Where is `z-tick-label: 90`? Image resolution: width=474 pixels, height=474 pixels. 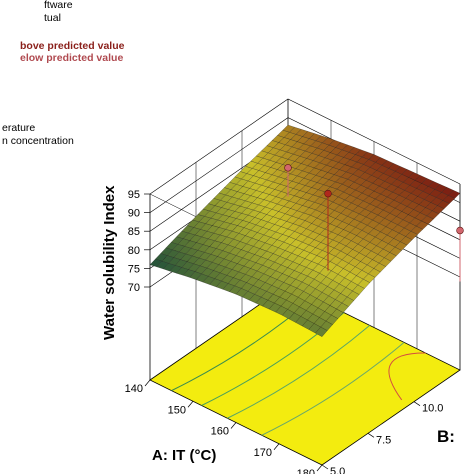
z-tick-label: 90 is located at coordinates (134, 214).